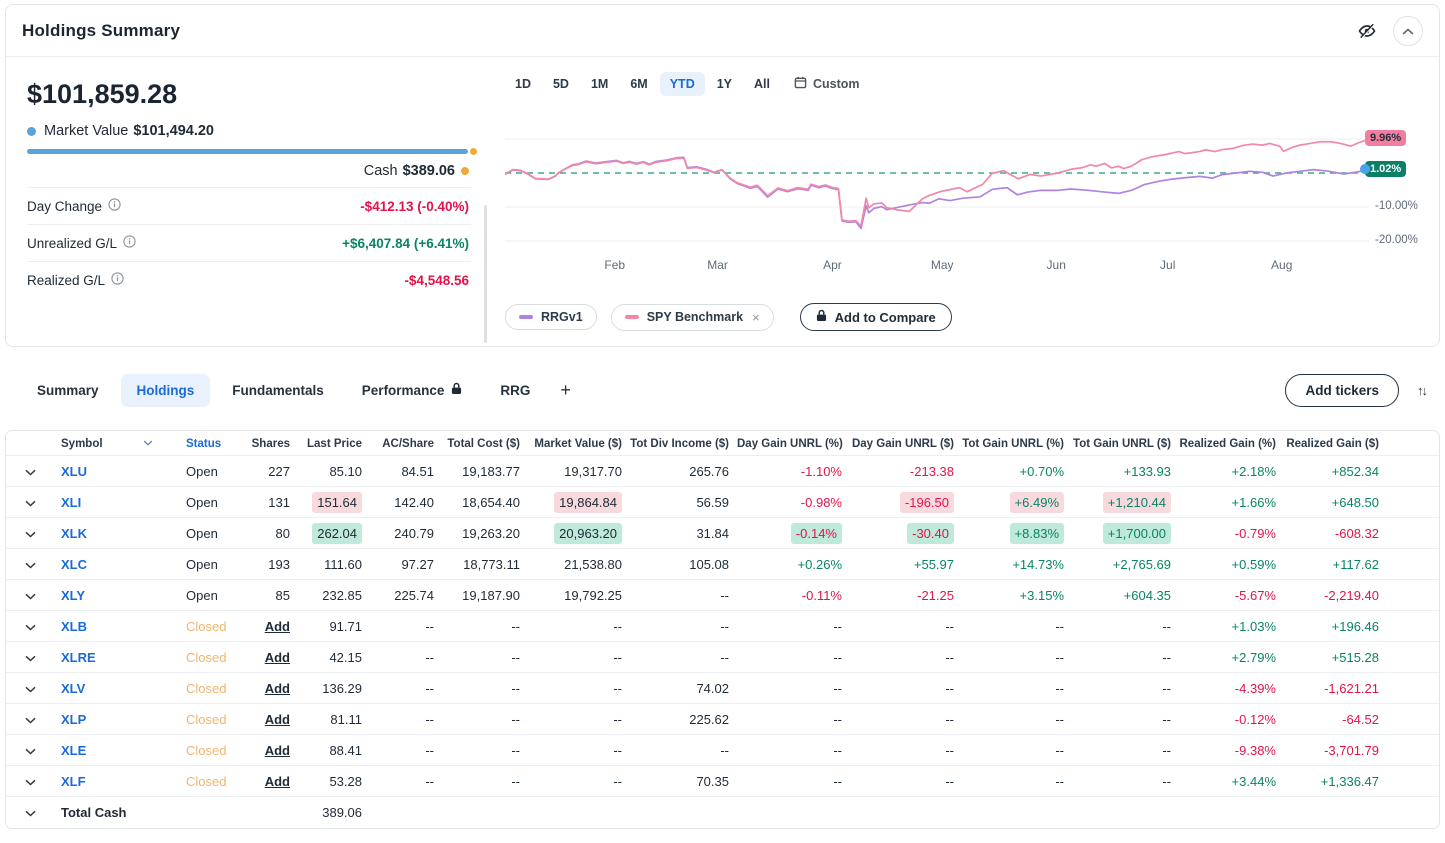 The width and height of the screenshot is (1445, 843). I want to click on legend-chip-rrgv1: RRGv1, so click(551, 317).